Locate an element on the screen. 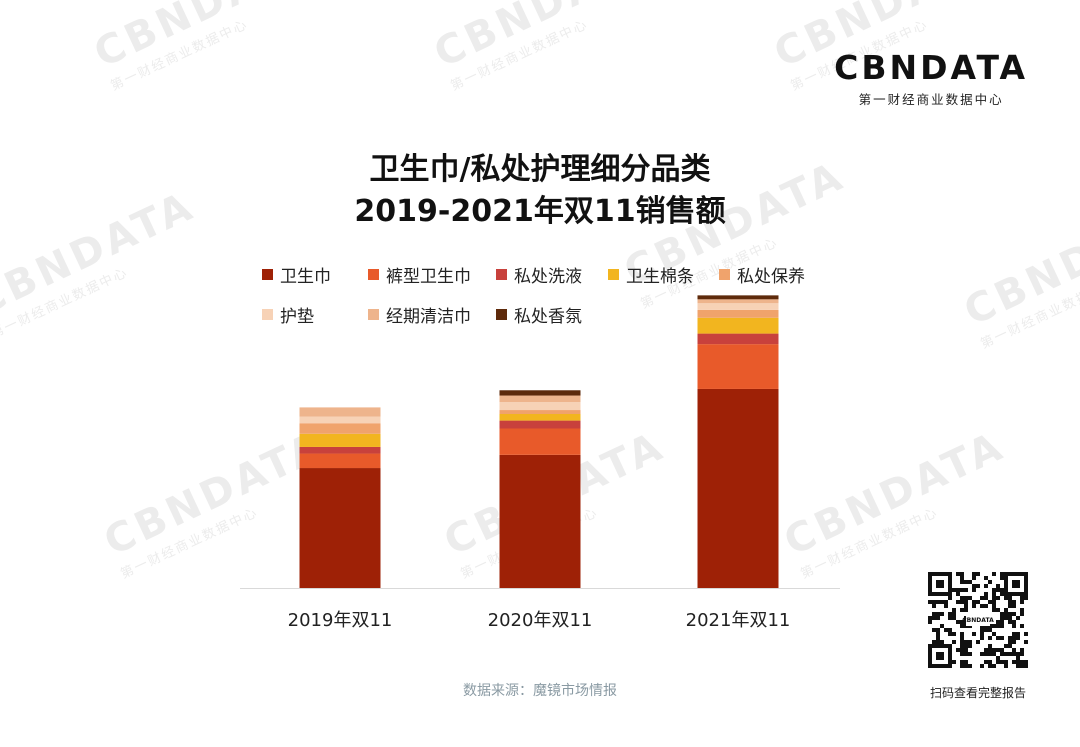 This screenshot has height=747, width=1080. qr-code-icon: CBNDATA is located at coordinates (978, 620).